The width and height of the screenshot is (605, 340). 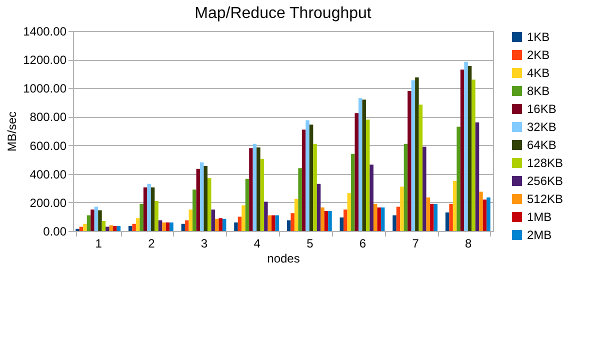 I want to click on chart-title: Map/Reduce Throughput, so click(x=283, y=13).